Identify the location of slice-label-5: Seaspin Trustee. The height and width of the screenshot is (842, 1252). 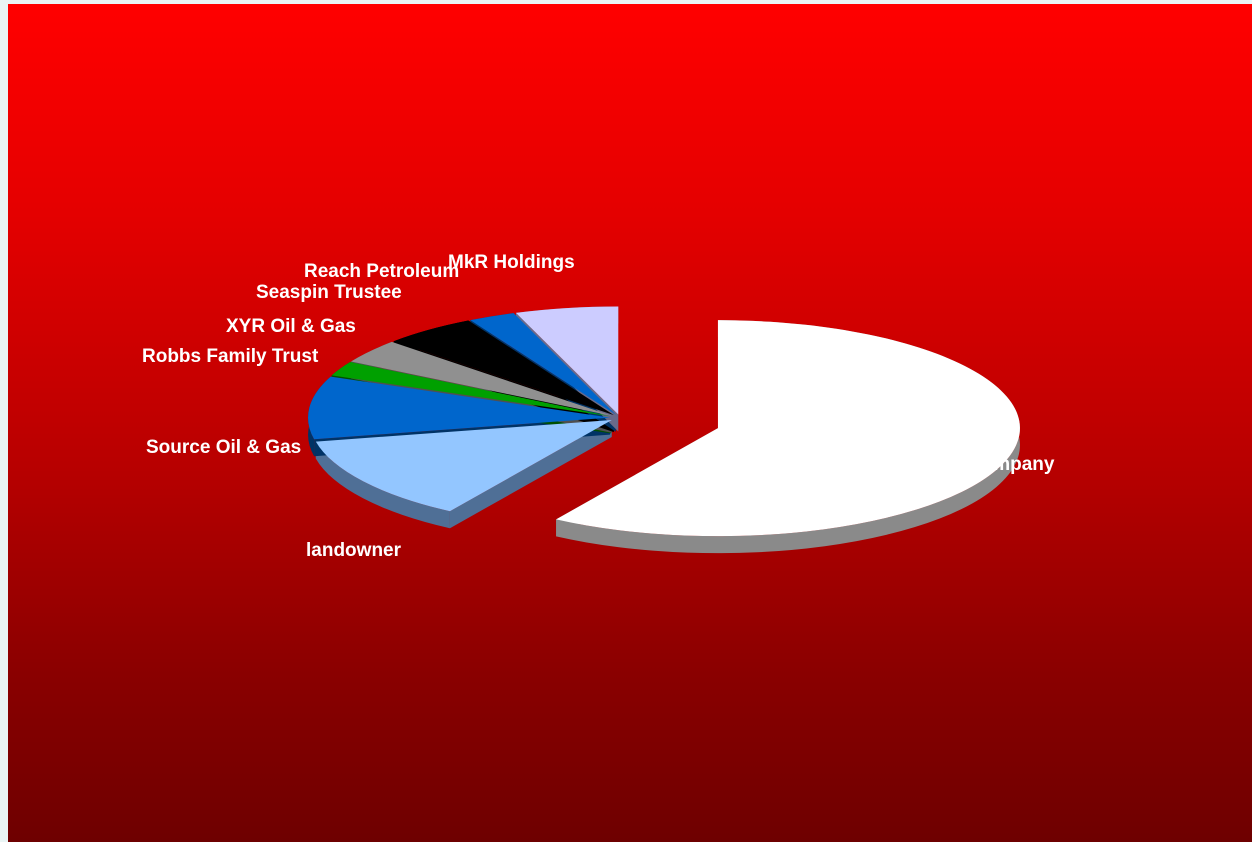
(329, 292).